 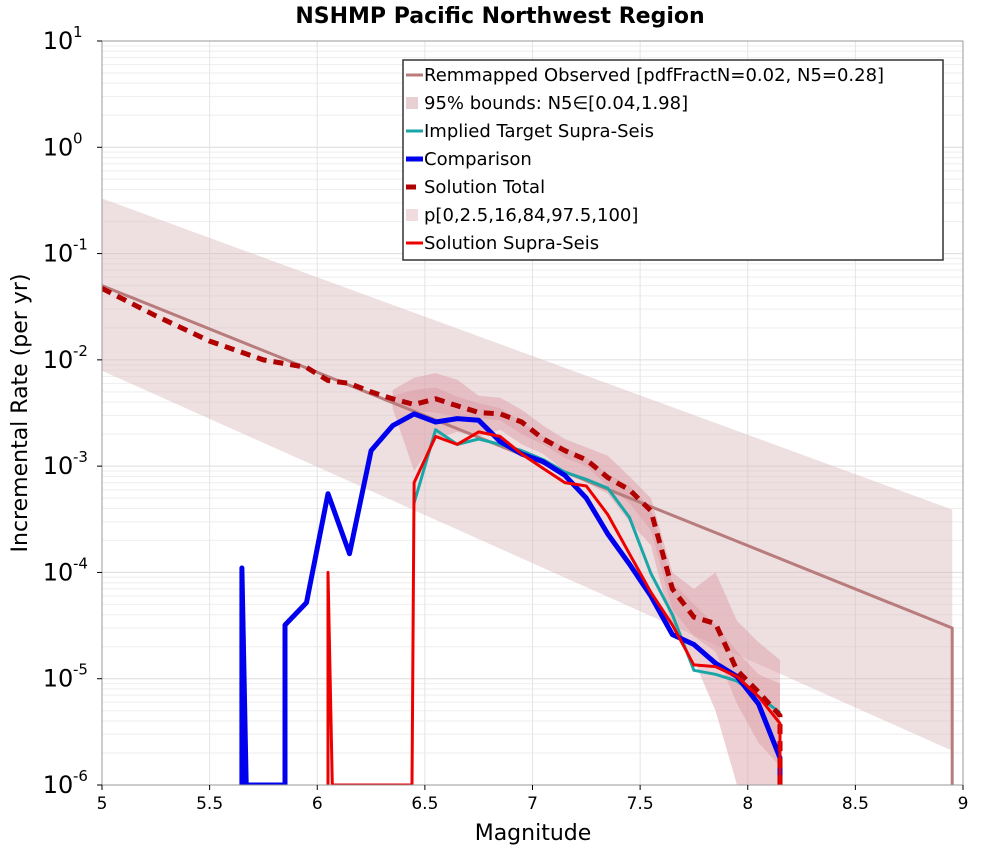 I want to click on x-tick-label: 8.5, so click(x=855, y=804).